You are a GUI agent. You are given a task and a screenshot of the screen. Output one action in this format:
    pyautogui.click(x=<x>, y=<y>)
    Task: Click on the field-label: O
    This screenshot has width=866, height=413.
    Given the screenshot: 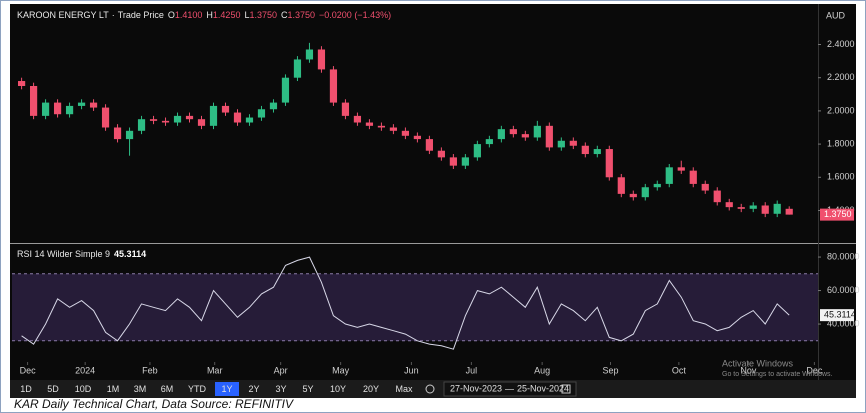 What is the action you would take?
    pyautogui.click(x=171, y=15)
    